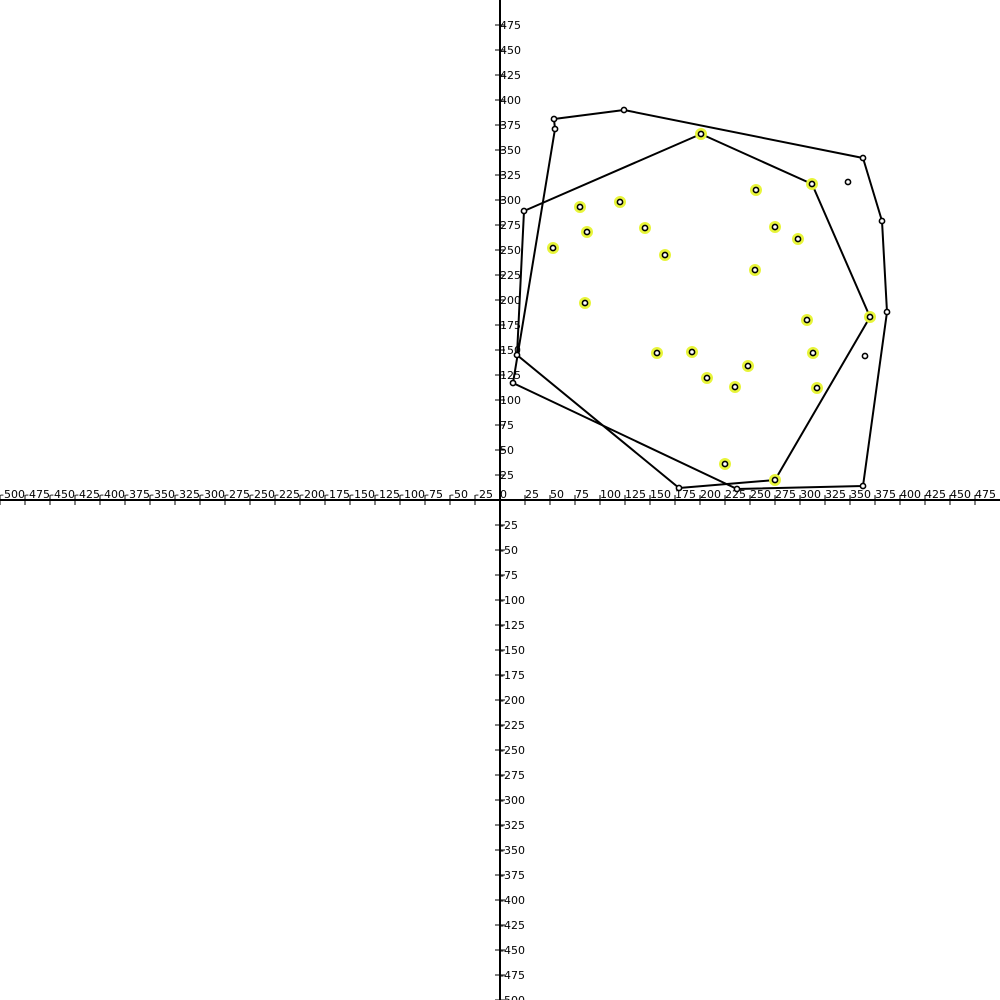 The height and width of the screenshot is (1000, 1000). What do you see at coordinates (503, 494) in the screenshot?
I see `x-tick-label: 0` at bounding box center [503, 494].